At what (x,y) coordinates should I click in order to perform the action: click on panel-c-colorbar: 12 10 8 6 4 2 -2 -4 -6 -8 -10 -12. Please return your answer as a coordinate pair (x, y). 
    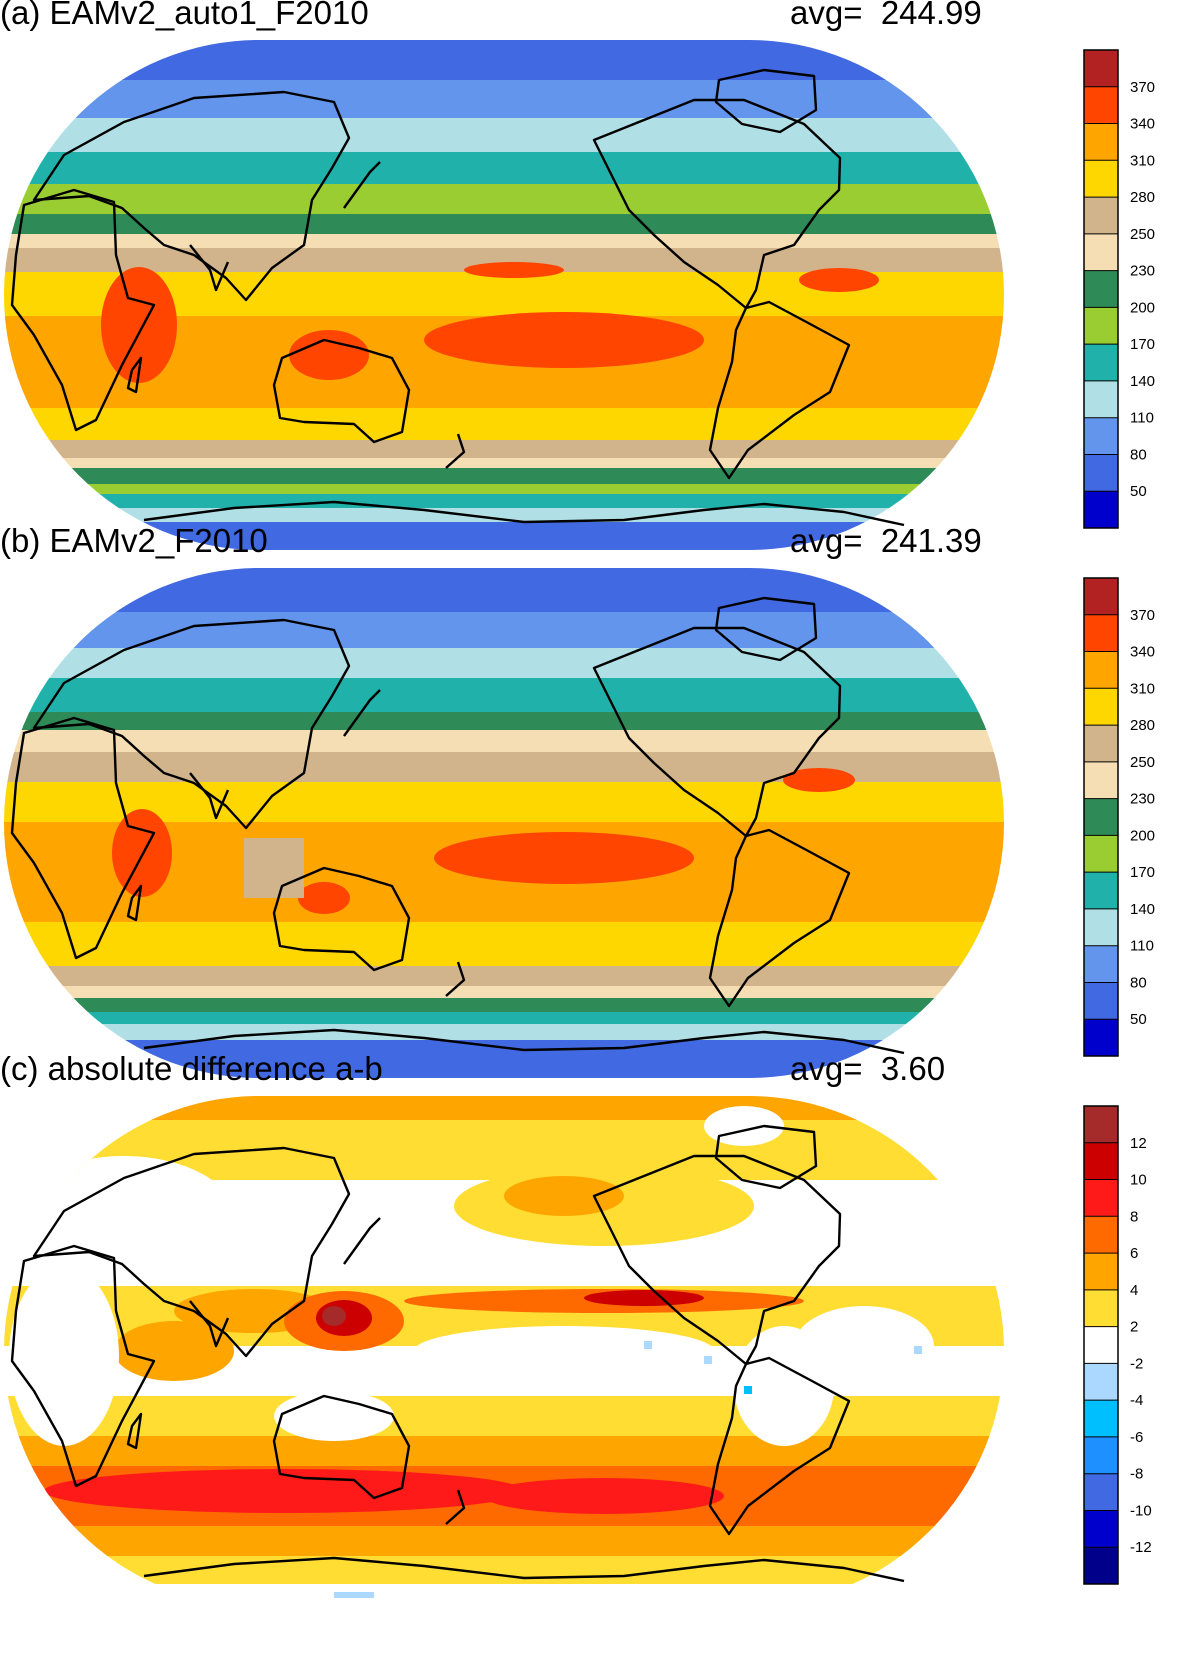
    Looking at the image, I should click on (1117, 1345).